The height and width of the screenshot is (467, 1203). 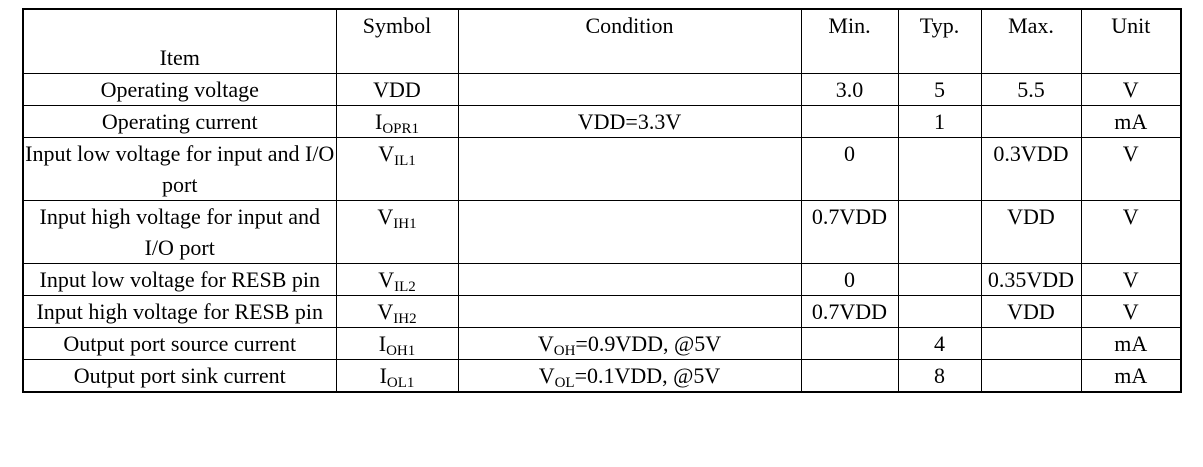 What do you see at coordinates (939, 376) in the screenshot?
I see `cell: 8` at bounding box center [939, 376].